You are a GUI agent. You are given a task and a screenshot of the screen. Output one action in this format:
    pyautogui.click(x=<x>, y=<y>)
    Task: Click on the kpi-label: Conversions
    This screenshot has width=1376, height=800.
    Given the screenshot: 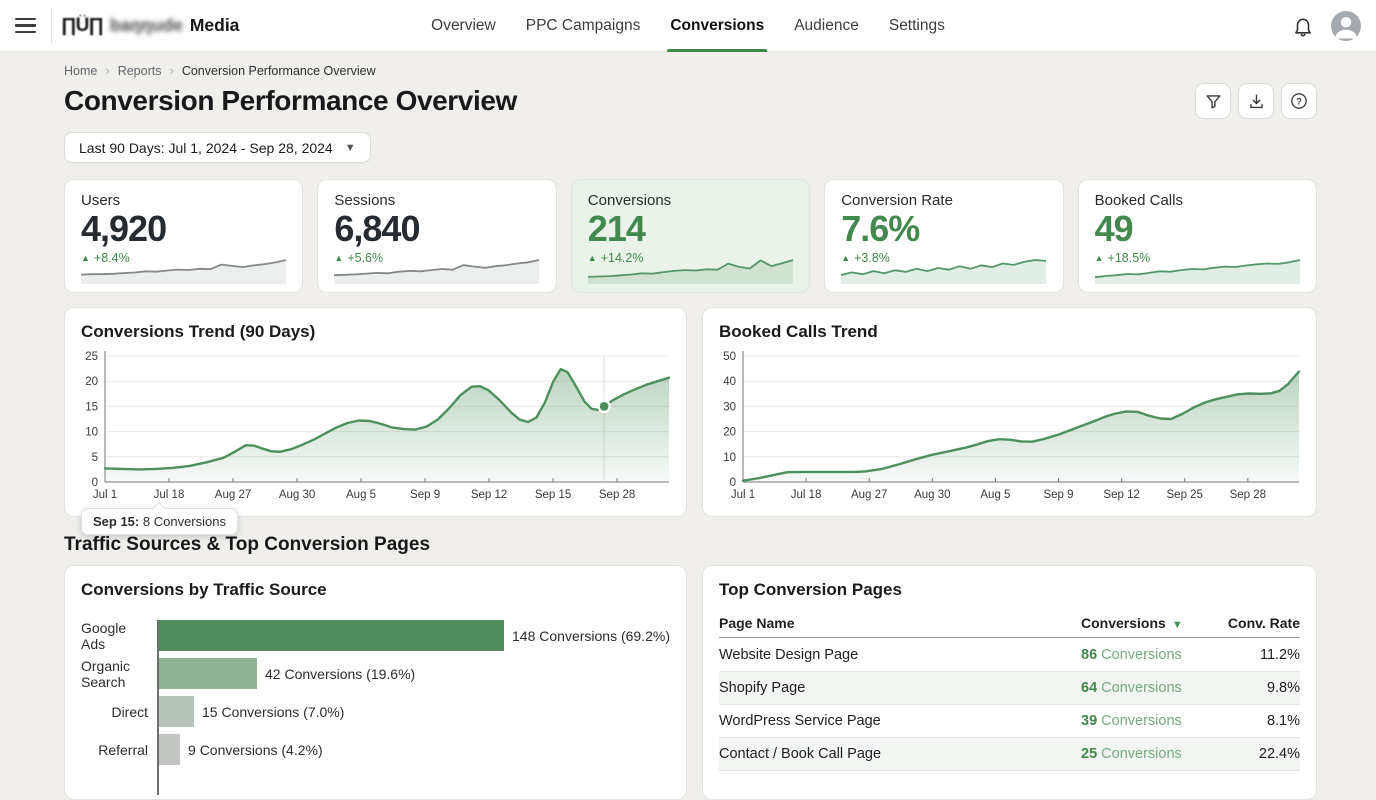 What is the action you would take?
    pyautogui.click(x=629, y=200)
    